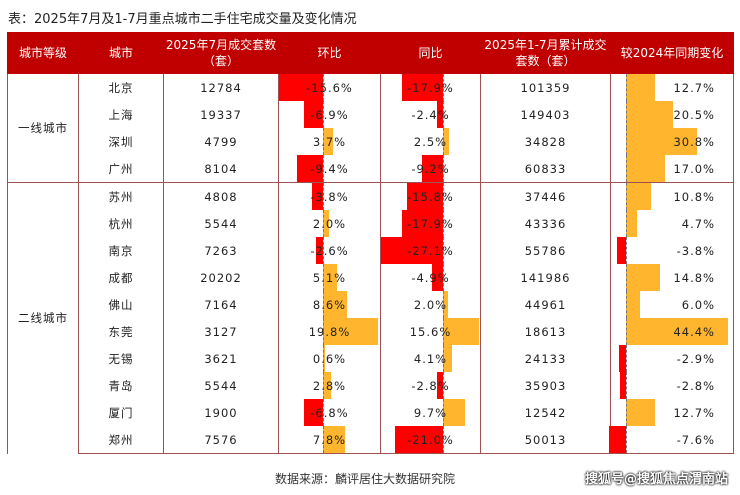 The image size is (740, 495). I want to click on table-row: 青岛 5544 2.8% -2.8% 35903 -2.8%, so click(371, 385).